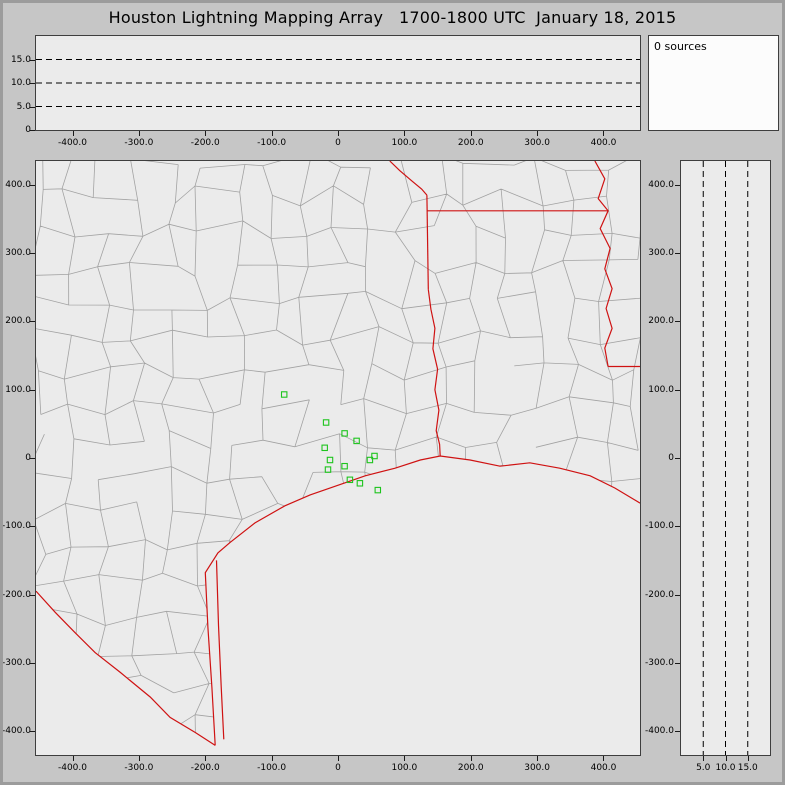  What do you see at coordinates (661, 389) in the screenshot?
I see `ns-distance-tick-label: 100.0` at bounding box center [661, 389].